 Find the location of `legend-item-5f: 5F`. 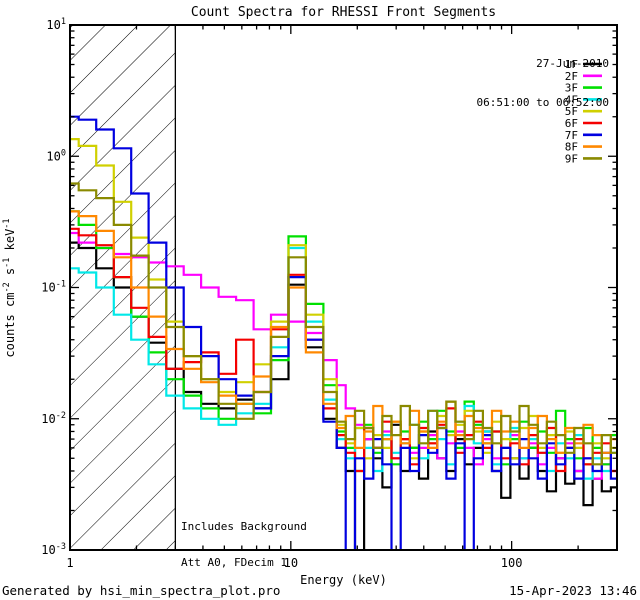

legend-item-5f: 5F is located at coordinates (583, 111).